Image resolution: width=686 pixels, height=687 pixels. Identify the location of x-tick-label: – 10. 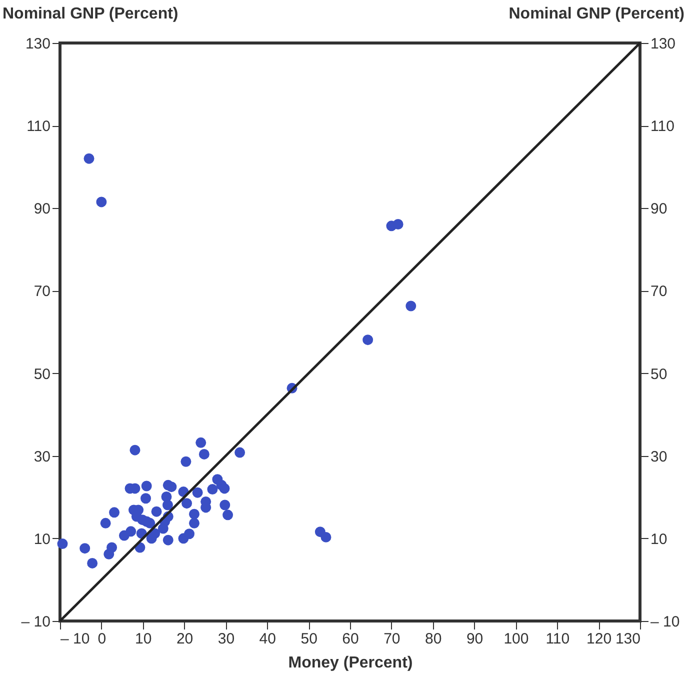
(75, 639).